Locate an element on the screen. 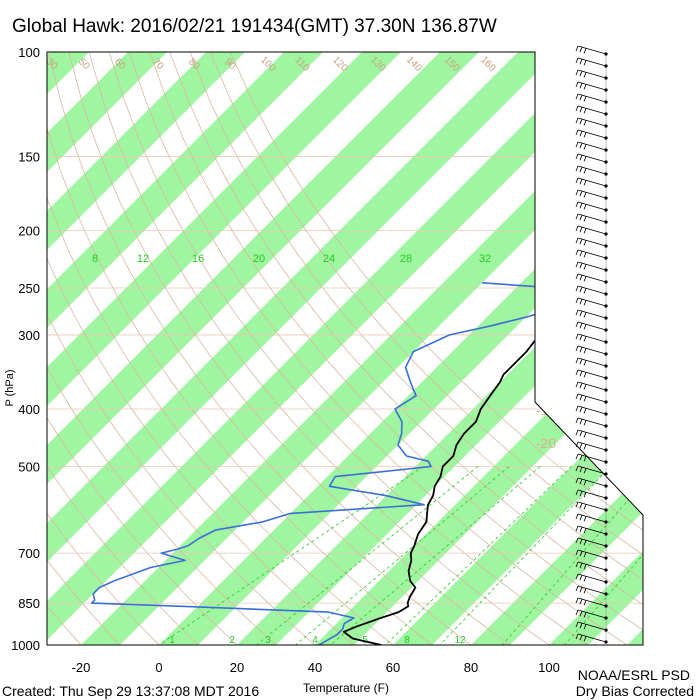 The height and width of the screenshot is (700, 700). mixing-ratio-label: 20 is located at coordinates (259, 259).